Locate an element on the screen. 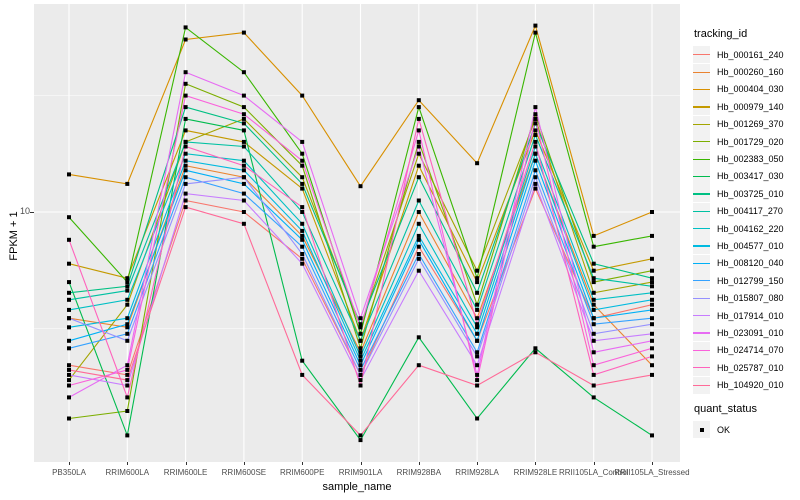 This screenshot has width=800, height=500. x-axis-title: sample_name is located at coordinates (357, 487).